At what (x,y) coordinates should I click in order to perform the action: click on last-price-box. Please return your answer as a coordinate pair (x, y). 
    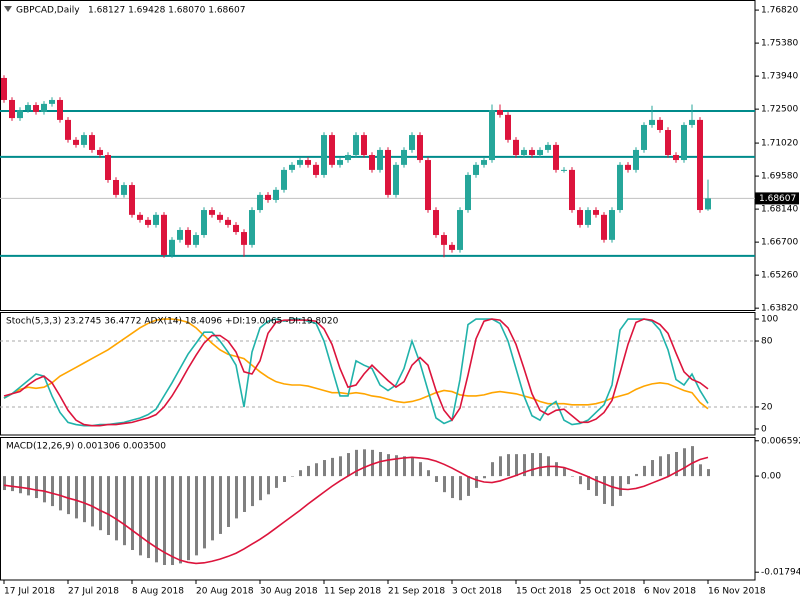
    Looking at the image, I should click on (777, 198).